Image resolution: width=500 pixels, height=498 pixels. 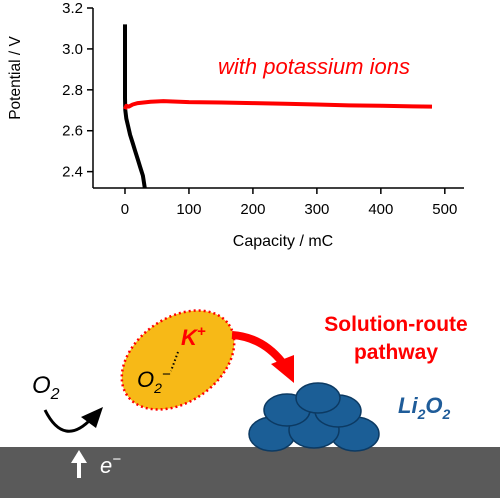 What do you see at coordinates (282, 369) in the screenshot?
I see `solution-route-arrow-head-icon` at bounding box center [282, 369].